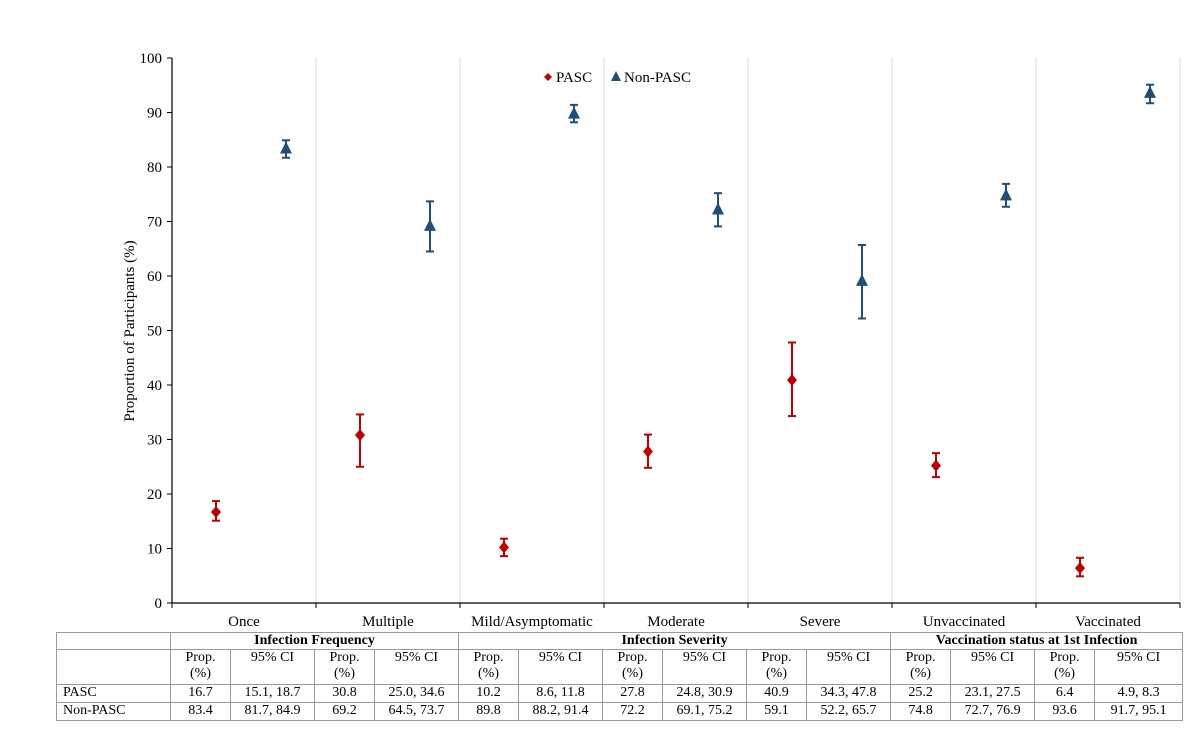 Image resolution: width=1200 pixels, height=744 pixels. What do you see at coordinates (921, 693) in the screenshot?
I see `prop-value-cell: 25.2` at bounding box center [921, 693].